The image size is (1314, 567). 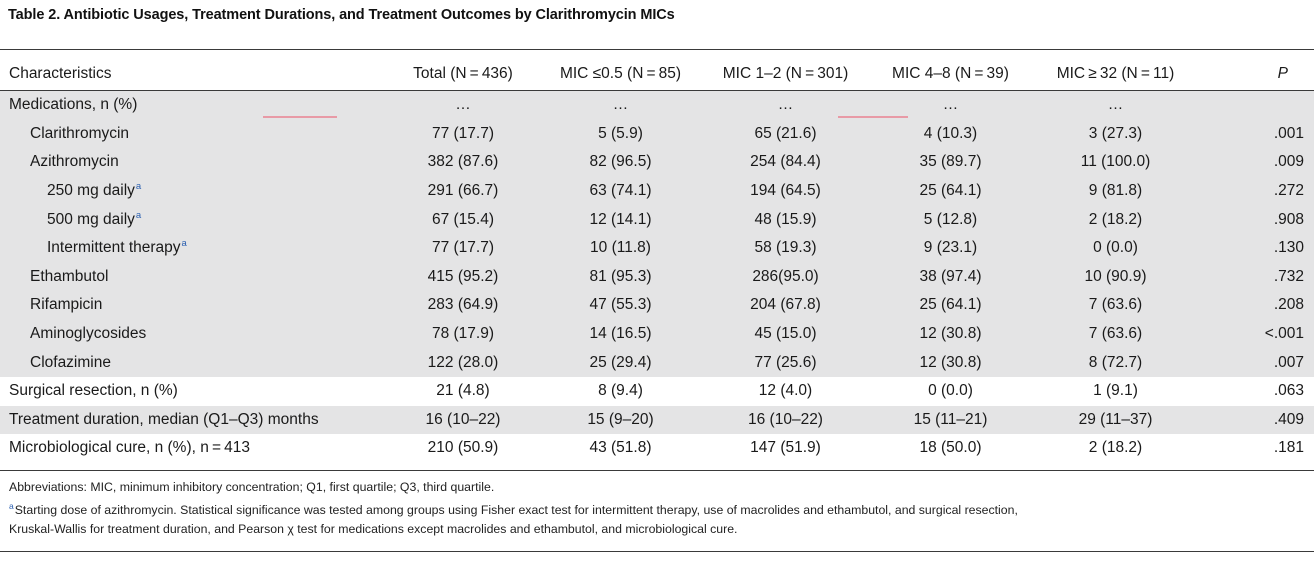 I want to click on cell-mic-4-8: 35 (89.7), so click(x=950, y=162).